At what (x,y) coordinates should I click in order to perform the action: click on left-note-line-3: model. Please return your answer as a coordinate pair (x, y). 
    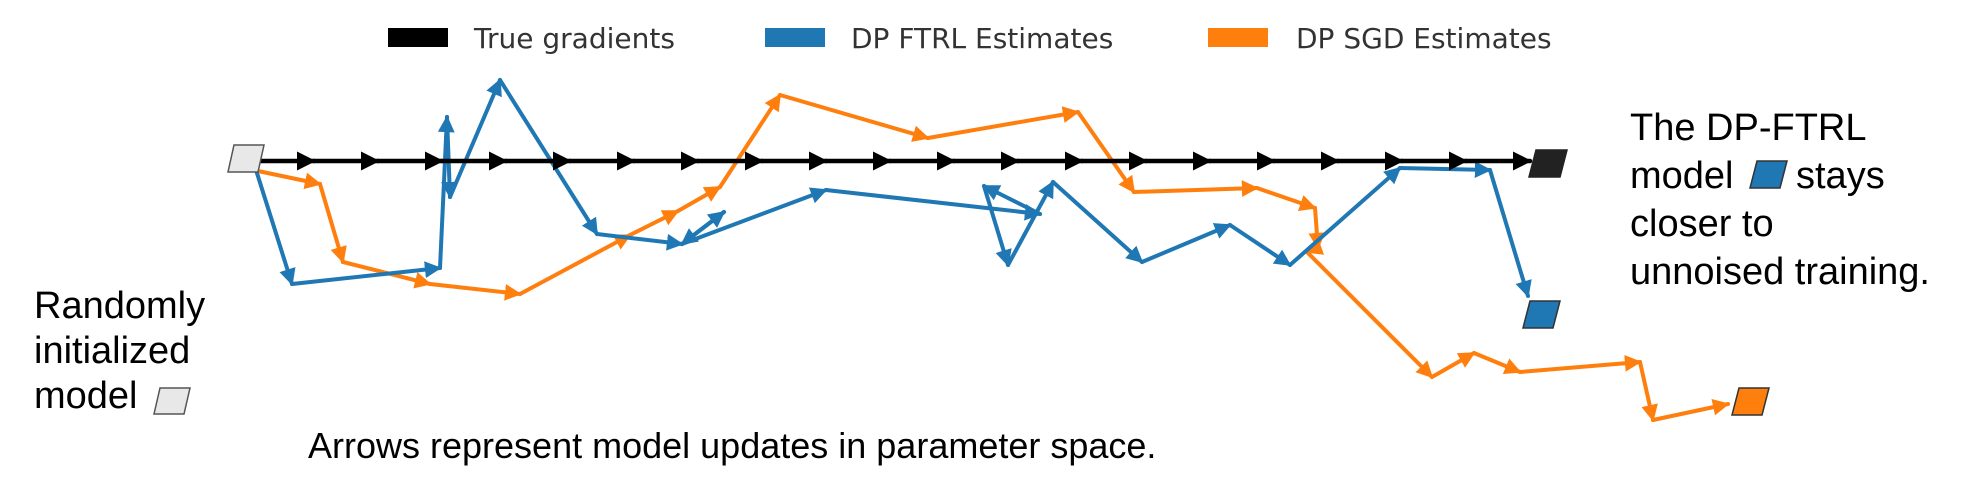
    Looking at the image, I should click on (86, 396).